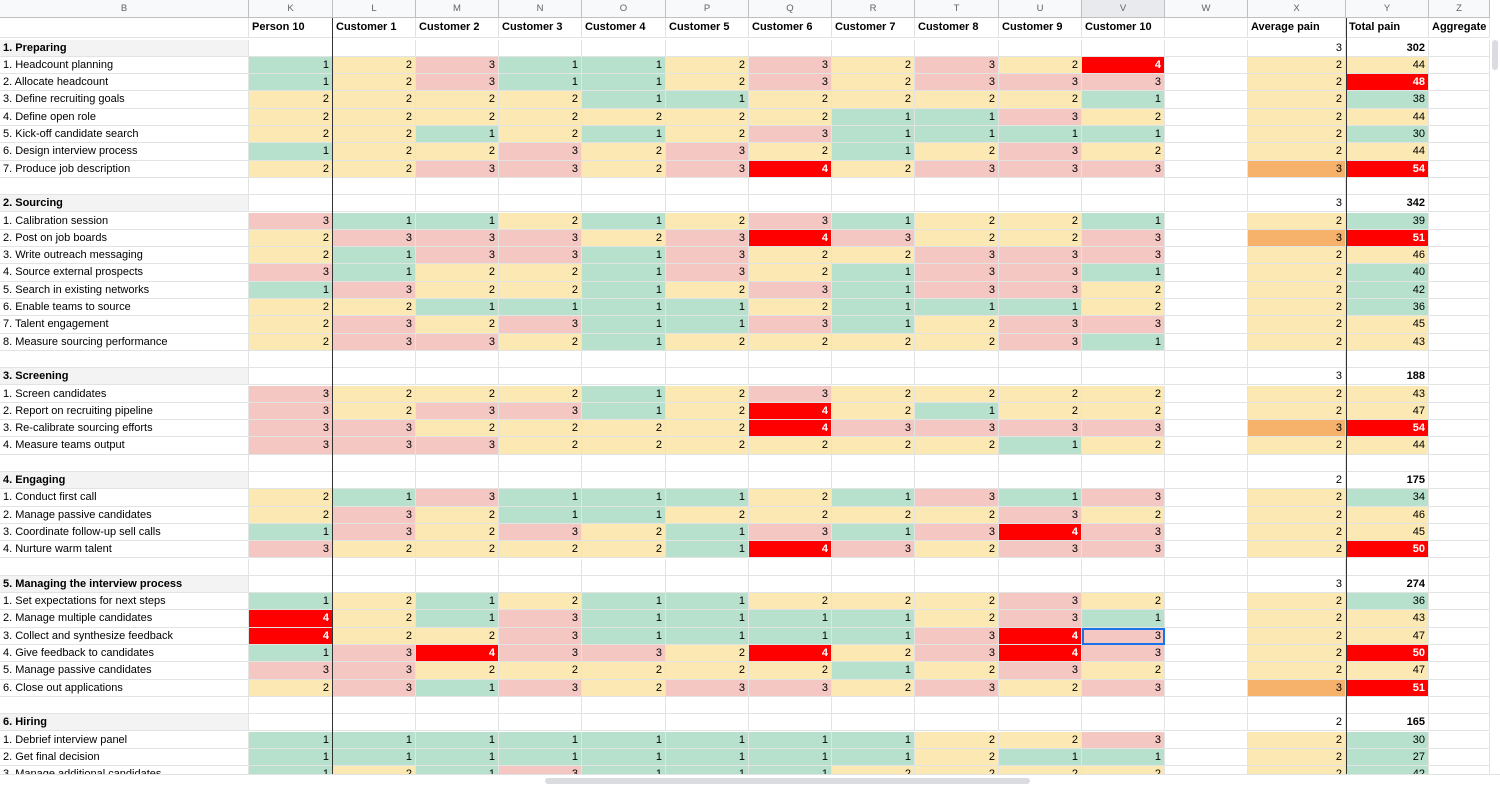  What do you see at coordinates (1387, 636) in the screenshot?
I see `total-cell: 47` at bounding box center [1387, 636].